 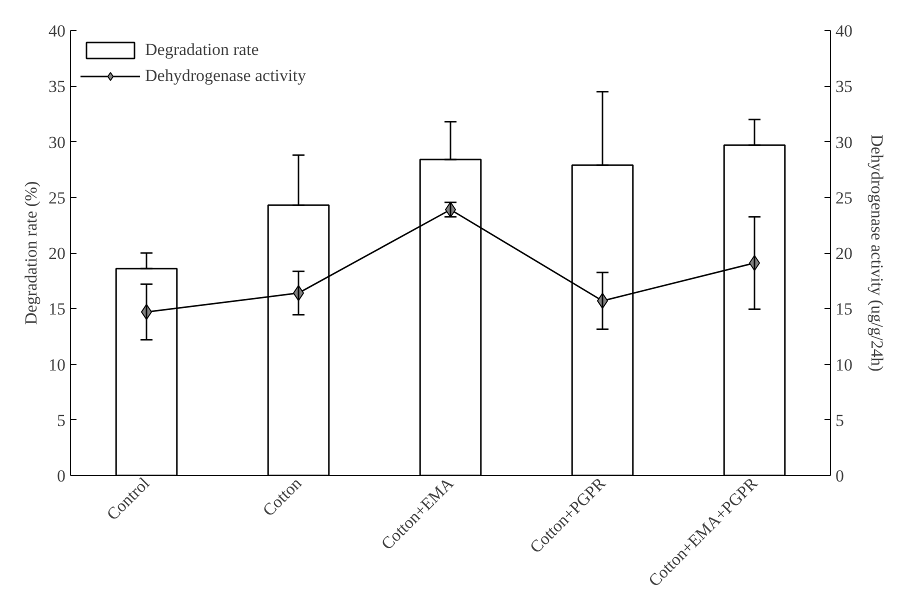 What do you see at coordinates (61, 420) in the screenshot?
I see `y-tick-label: 5` at bounding box center [61, 420].